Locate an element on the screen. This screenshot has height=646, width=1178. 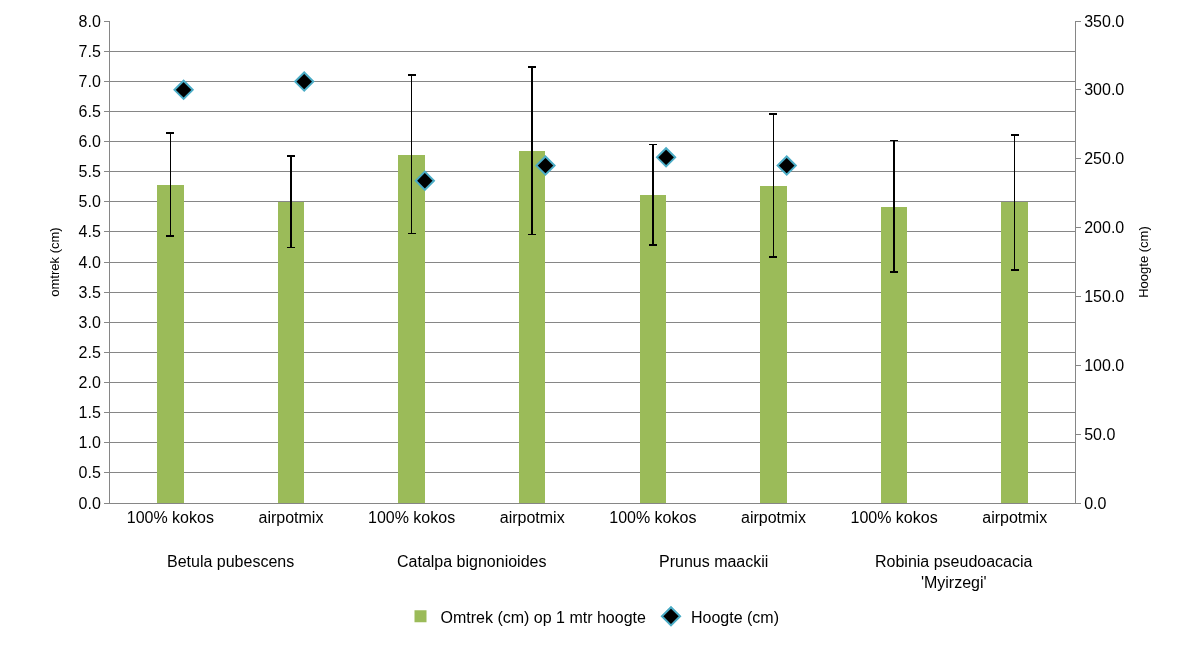
y2-tick-label: 150.0 is located at coordinates (1104, 297).